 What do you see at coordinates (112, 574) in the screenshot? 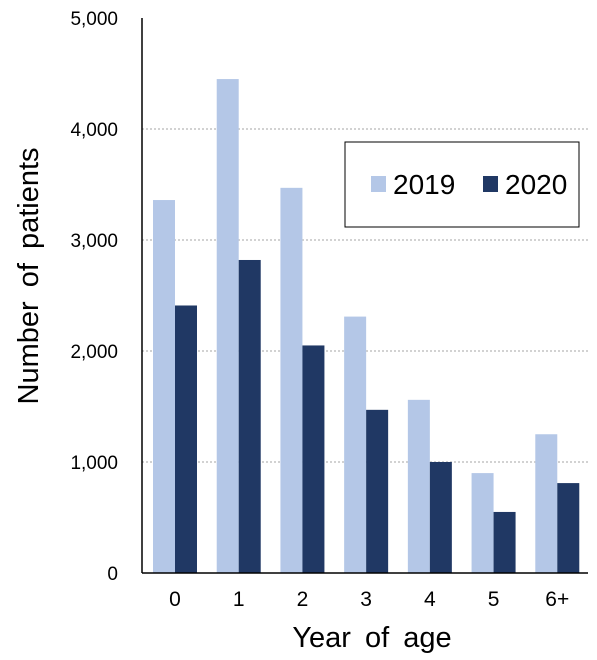
I see `y-tick-label: 0` at bounding box center [112, 574].